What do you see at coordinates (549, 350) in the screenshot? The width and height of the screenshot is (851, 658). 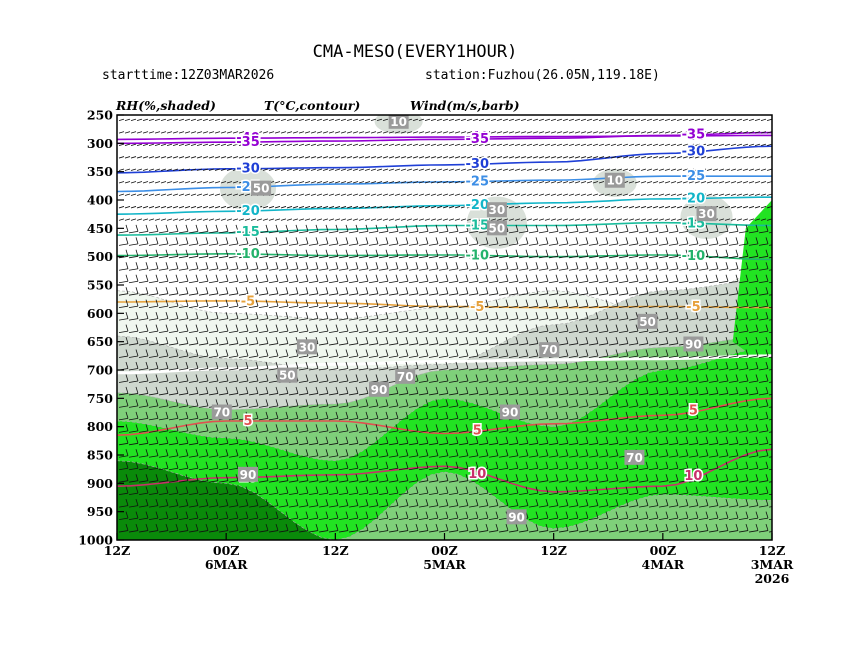 I see `rh-label: 70` at bounding box center [549, 350].